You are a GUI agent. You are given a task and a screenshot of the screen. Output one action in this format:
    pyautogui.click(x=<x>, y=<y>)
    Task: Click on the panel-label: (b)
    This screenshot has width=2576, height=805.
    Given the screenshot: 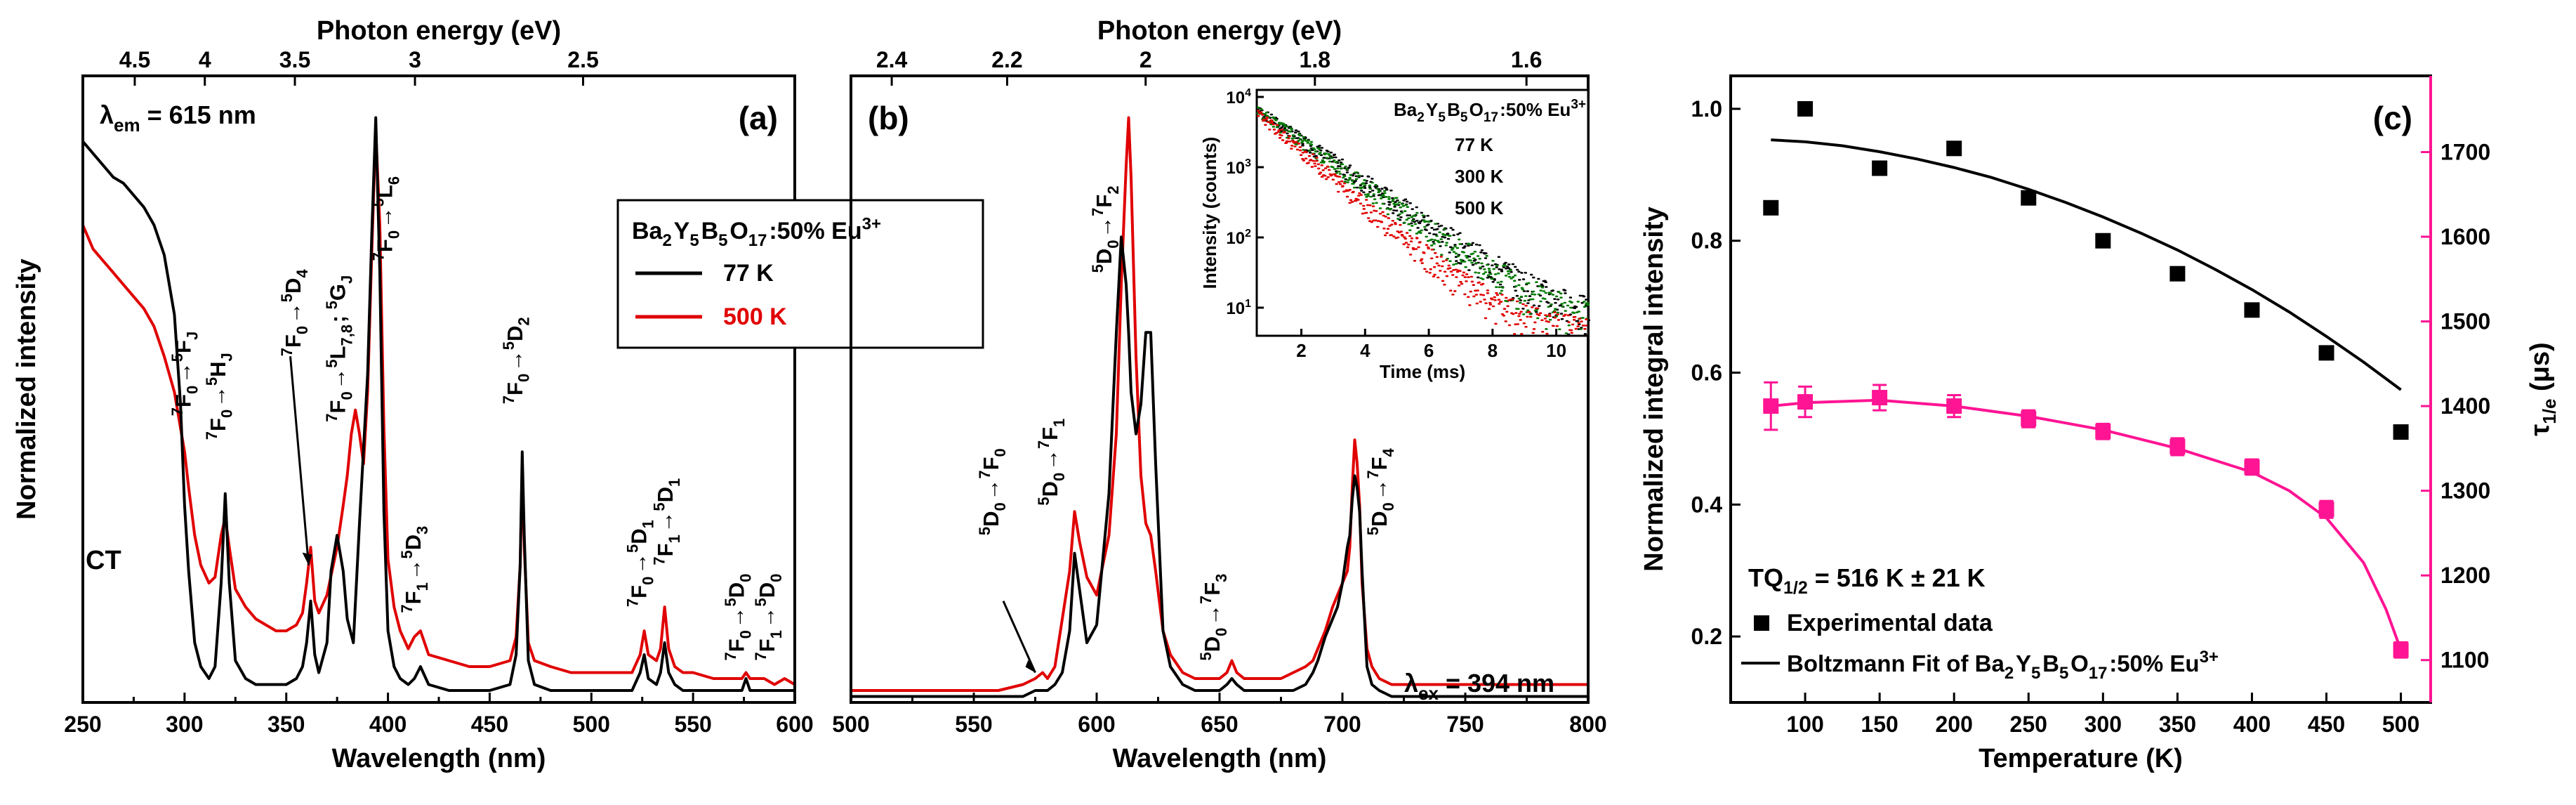 What is the action you would take?
    pyautogui.click(x=888, y=118)
    